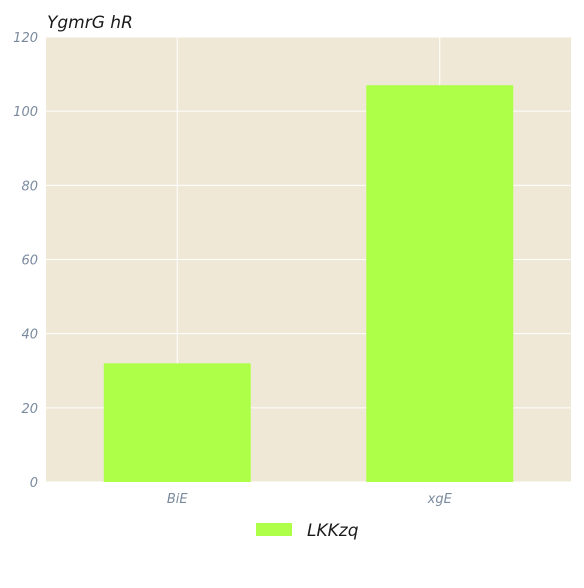 The height and width of the screenshot is (588, 584). I want to click on y-axis-tick-labels: 0 20 40 60 80 100 120, so click(25, 261).